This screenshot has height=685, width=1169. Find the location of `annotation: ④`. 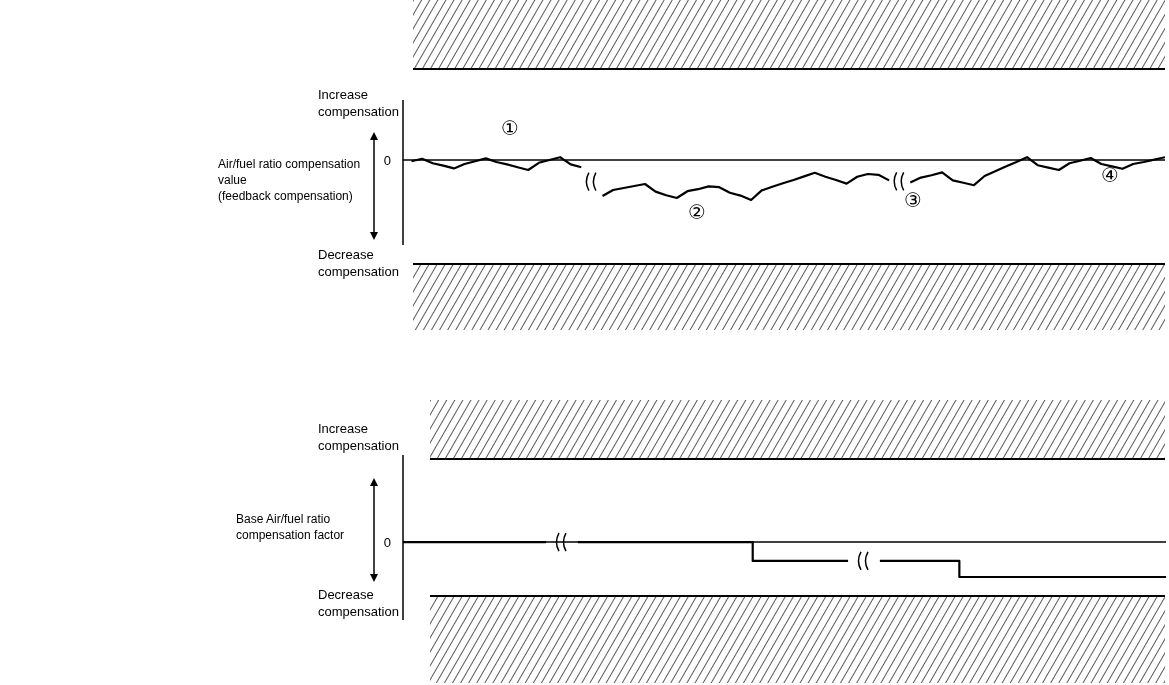

annotation: ④ is located at coordinates (1110, 175).